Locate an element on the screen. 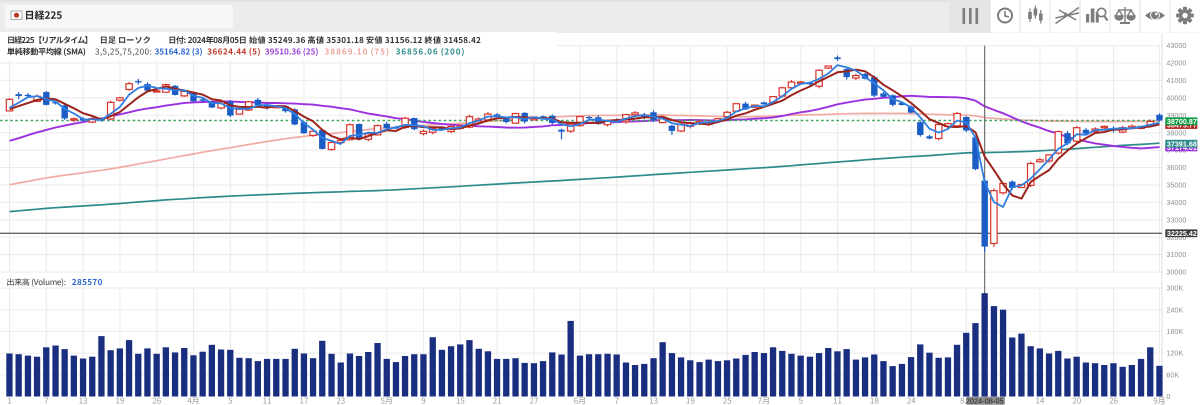 This screenshot has width=1200, height=405. svg-text: 32000 is located at coordinates (1176, 237).